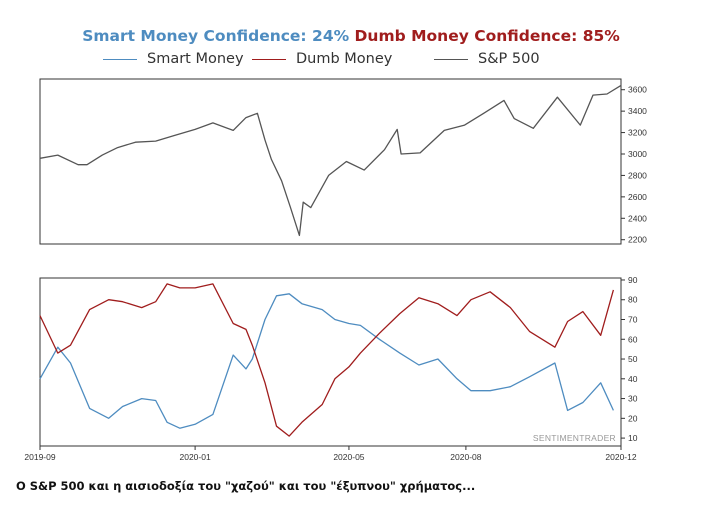 The width and height of the screenshot is (702, 528). Describe the element at coordinates (120, 59) in the screenshot. I see `legend-swatch-smart-money` at that location.